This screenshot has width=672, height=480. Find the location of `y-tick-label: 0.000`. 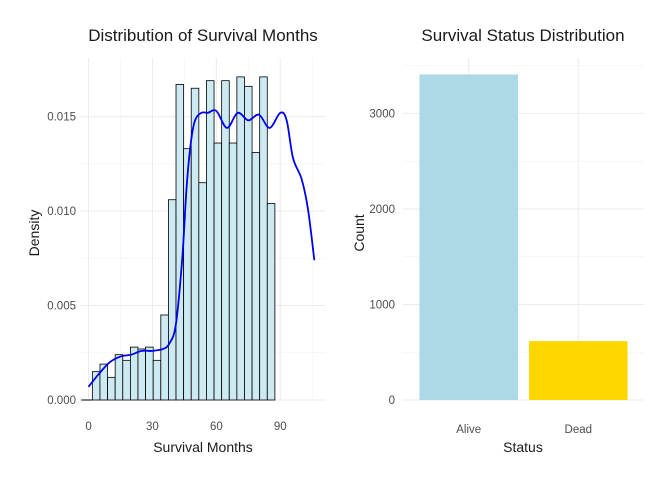

y-tick-label: 0.000 is located at coordinates (61, 401).